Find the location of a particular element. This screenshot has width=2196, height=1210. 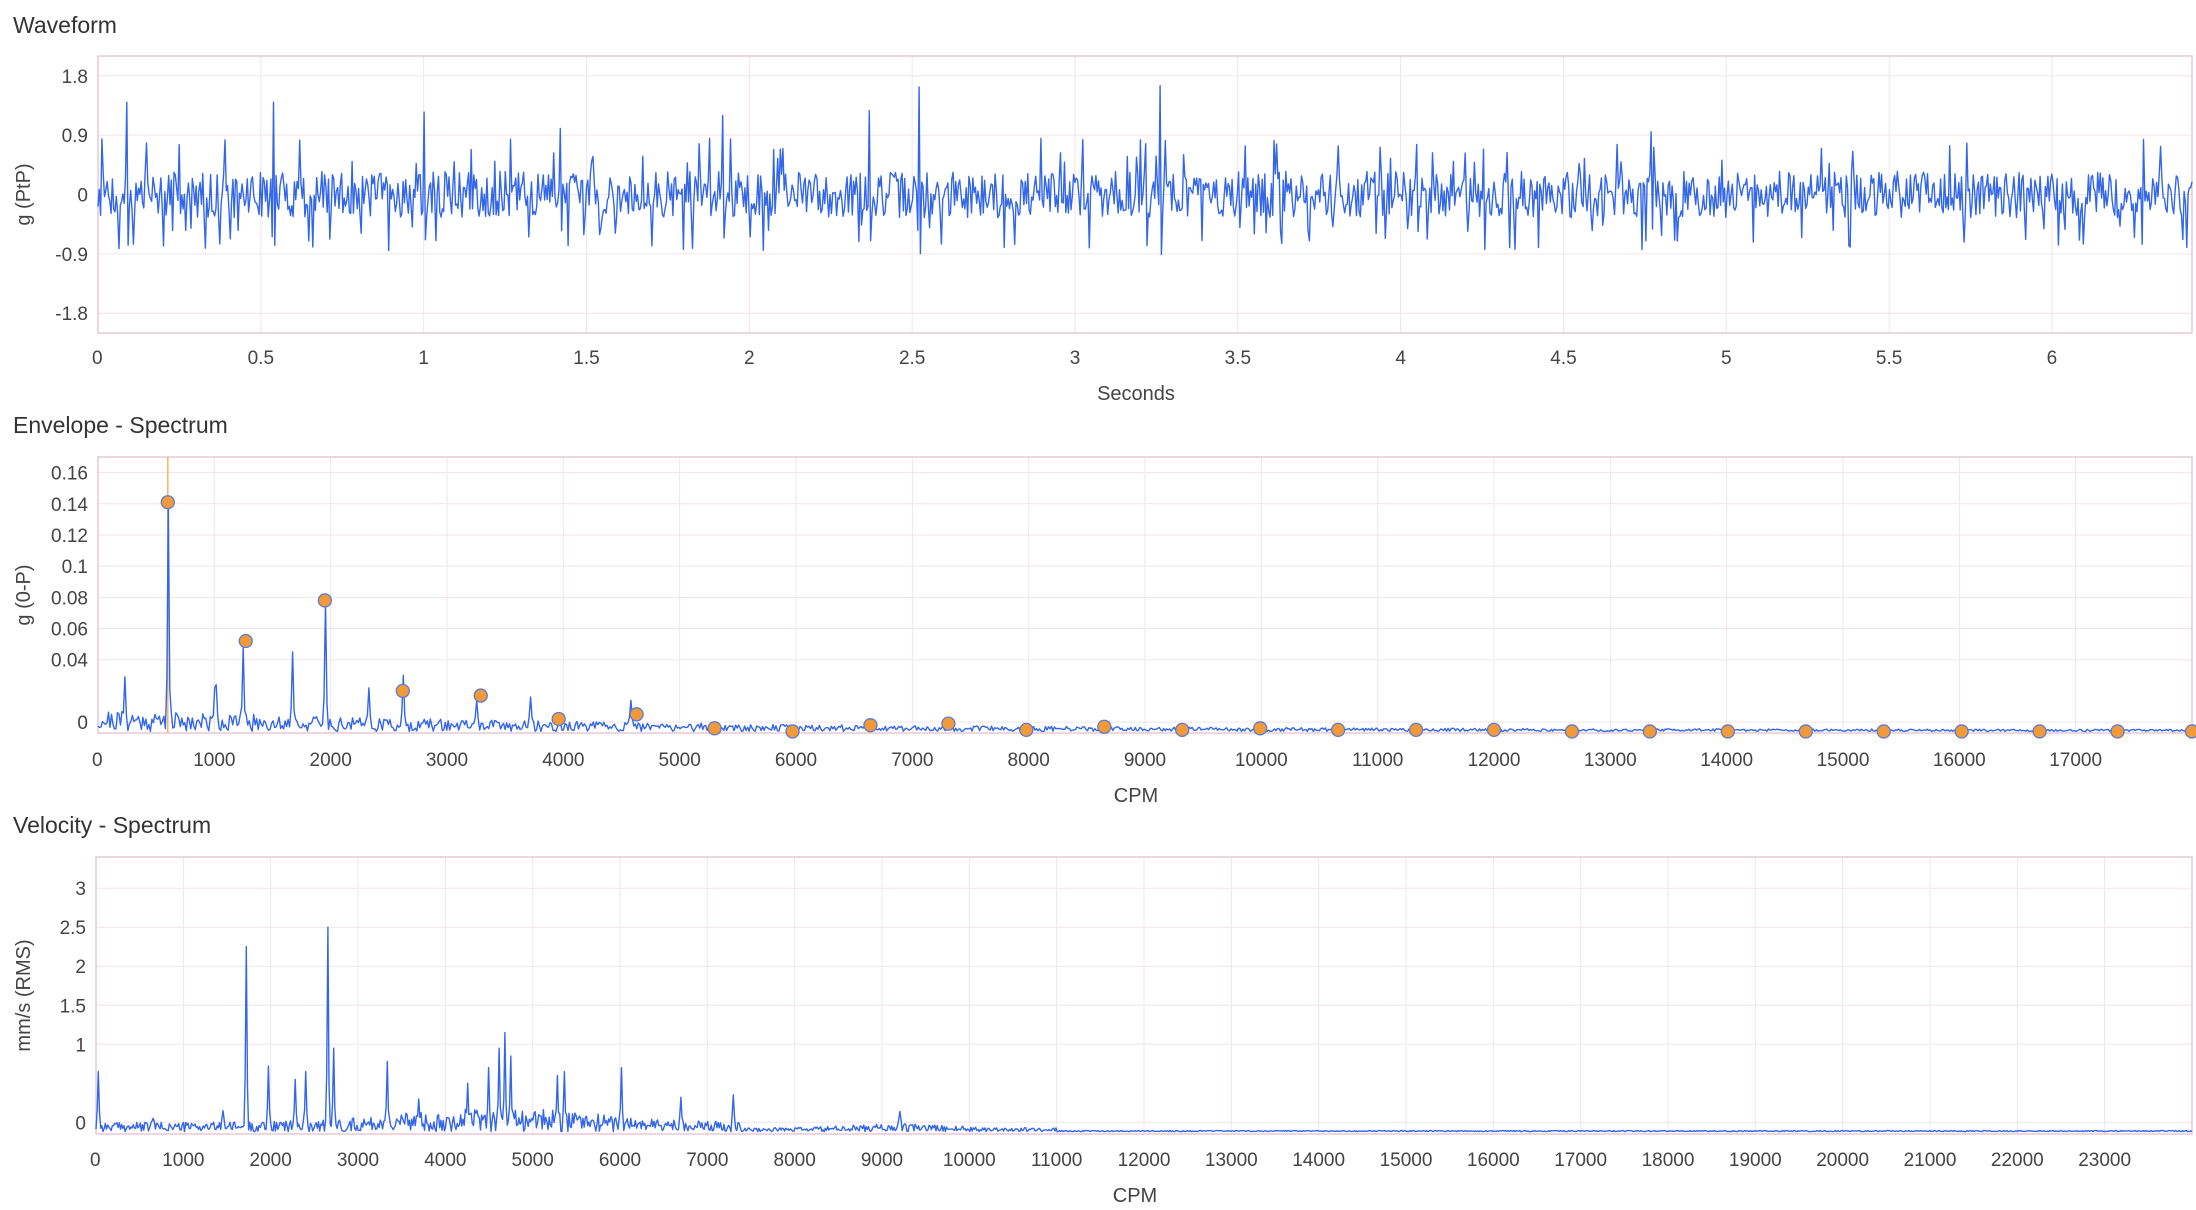

x-tick-label: 3.5 is located at coordinates (1238, 358).